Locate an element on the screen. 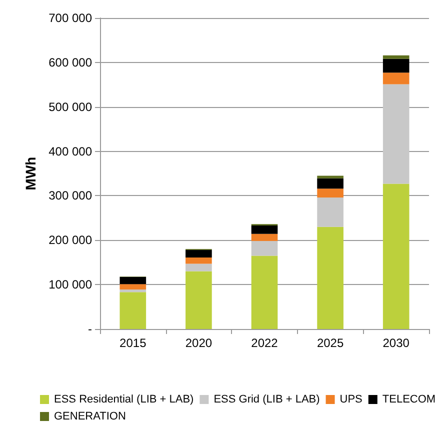  x-tick-label: 2030 is located at coordinates (396, 343).